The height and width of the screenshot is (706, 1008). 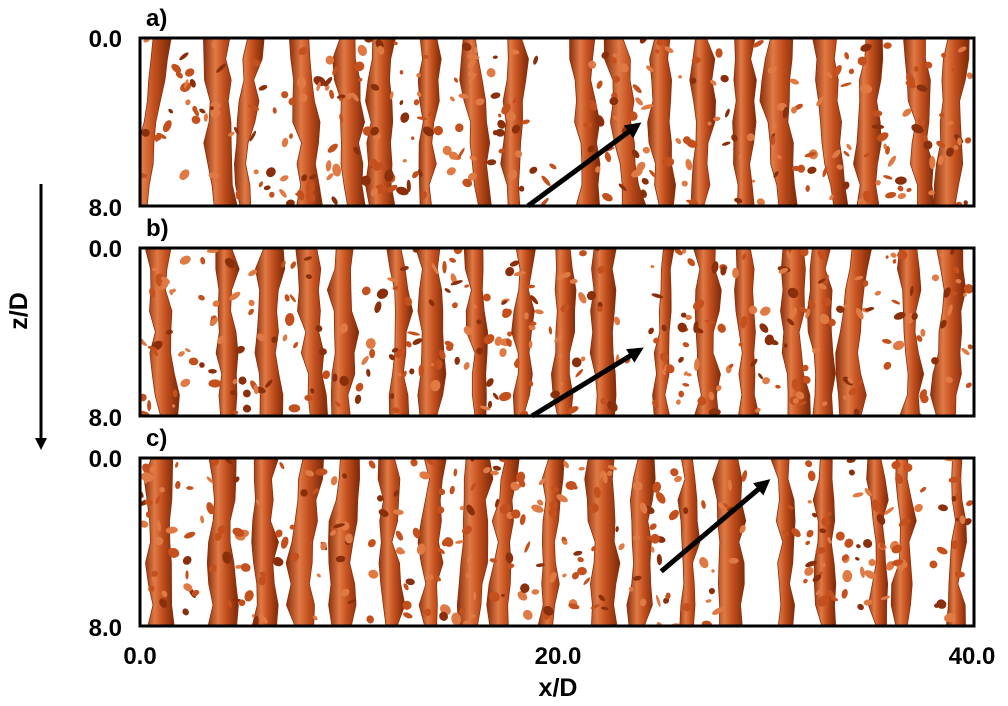 What do you see at coordinates (105, 418) in the screenshot?
I see `z-tick-bottom-b: 8.0` at bounding box center [105, 418].